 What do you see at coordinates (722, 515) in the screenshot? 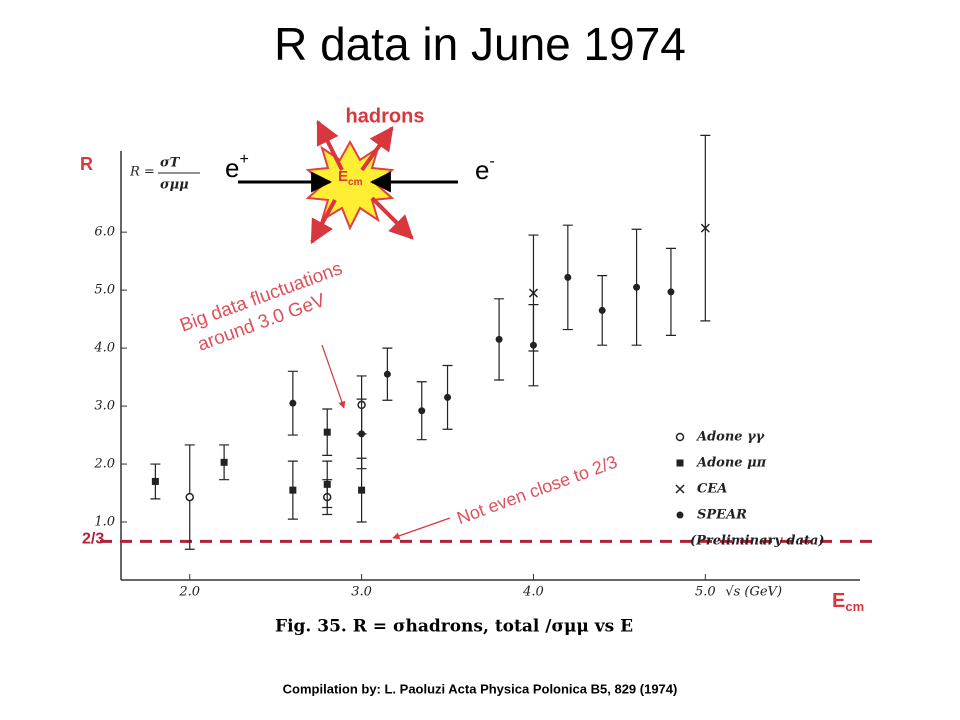
I see `legend-label: SPEAR` at bounding box center [722, 515].